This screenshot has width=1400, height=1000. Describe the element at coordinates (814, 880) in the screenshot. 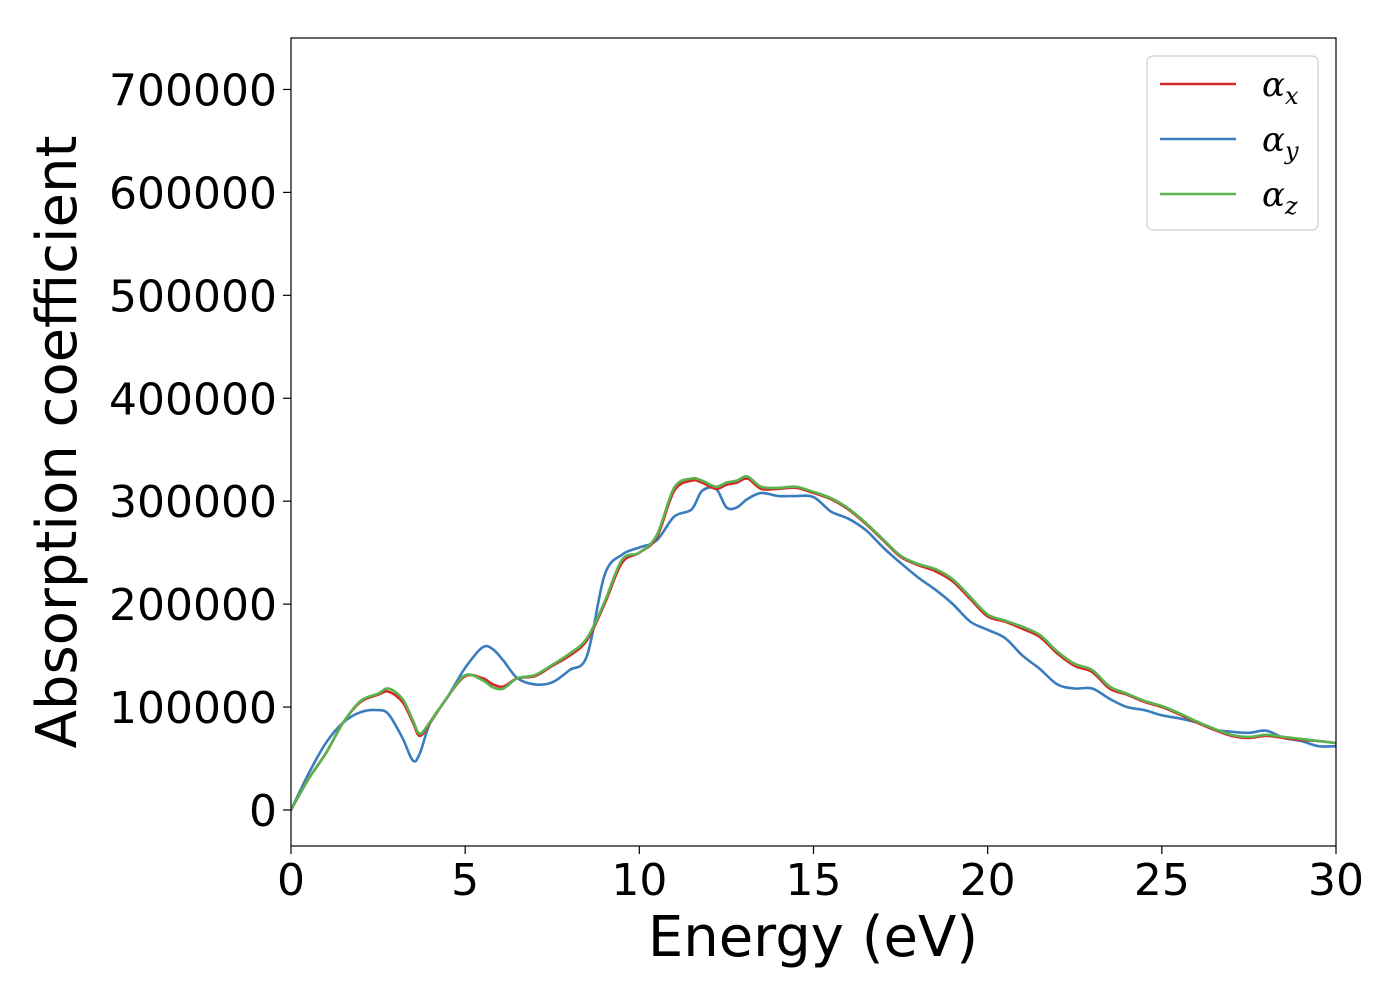

I see `x-tick-label: 15` at that location.